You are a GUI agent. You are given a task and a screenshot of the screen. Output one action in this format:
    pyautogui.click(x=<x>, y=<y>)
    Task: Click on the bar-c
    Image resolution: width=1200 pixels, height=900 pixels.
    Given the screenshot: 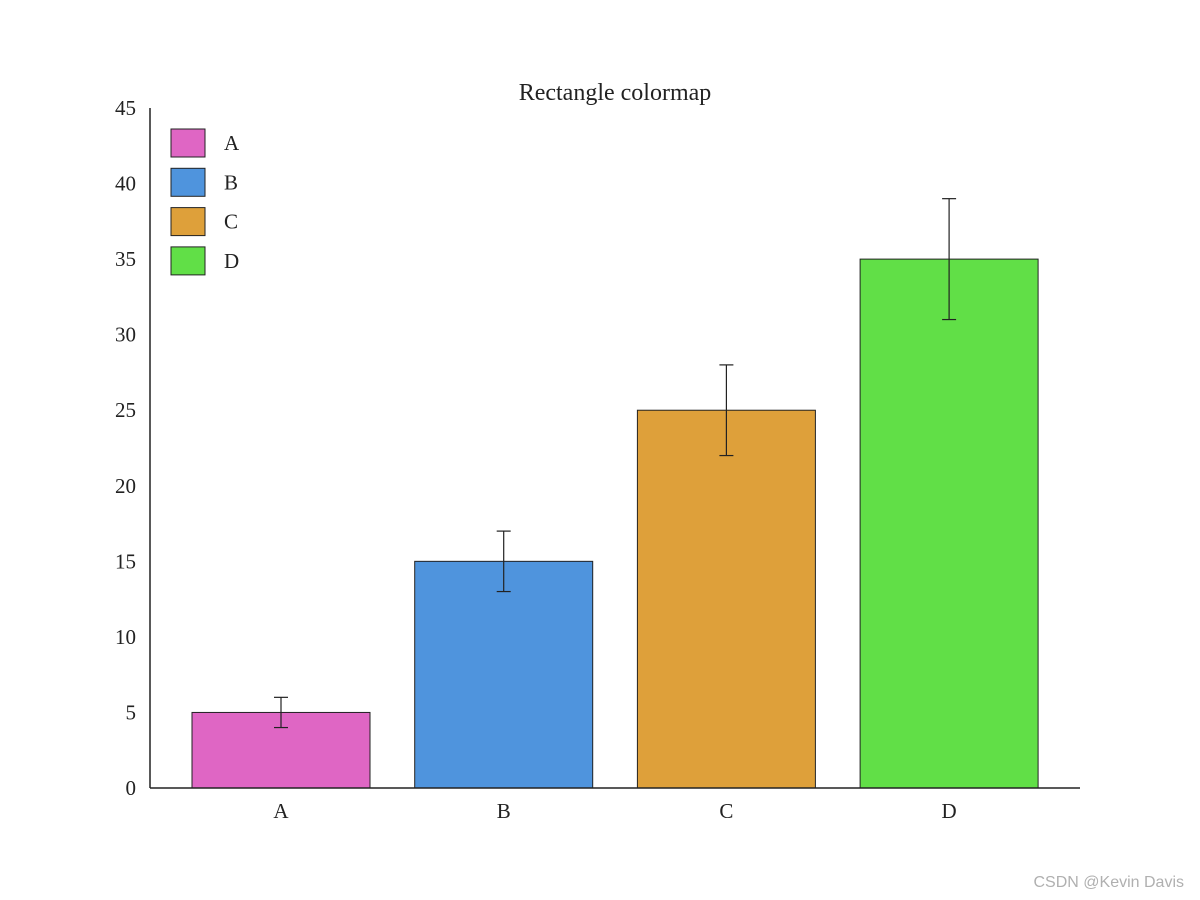 What is the action you would take?
    pyautogui.click(x=726, y=599)
    